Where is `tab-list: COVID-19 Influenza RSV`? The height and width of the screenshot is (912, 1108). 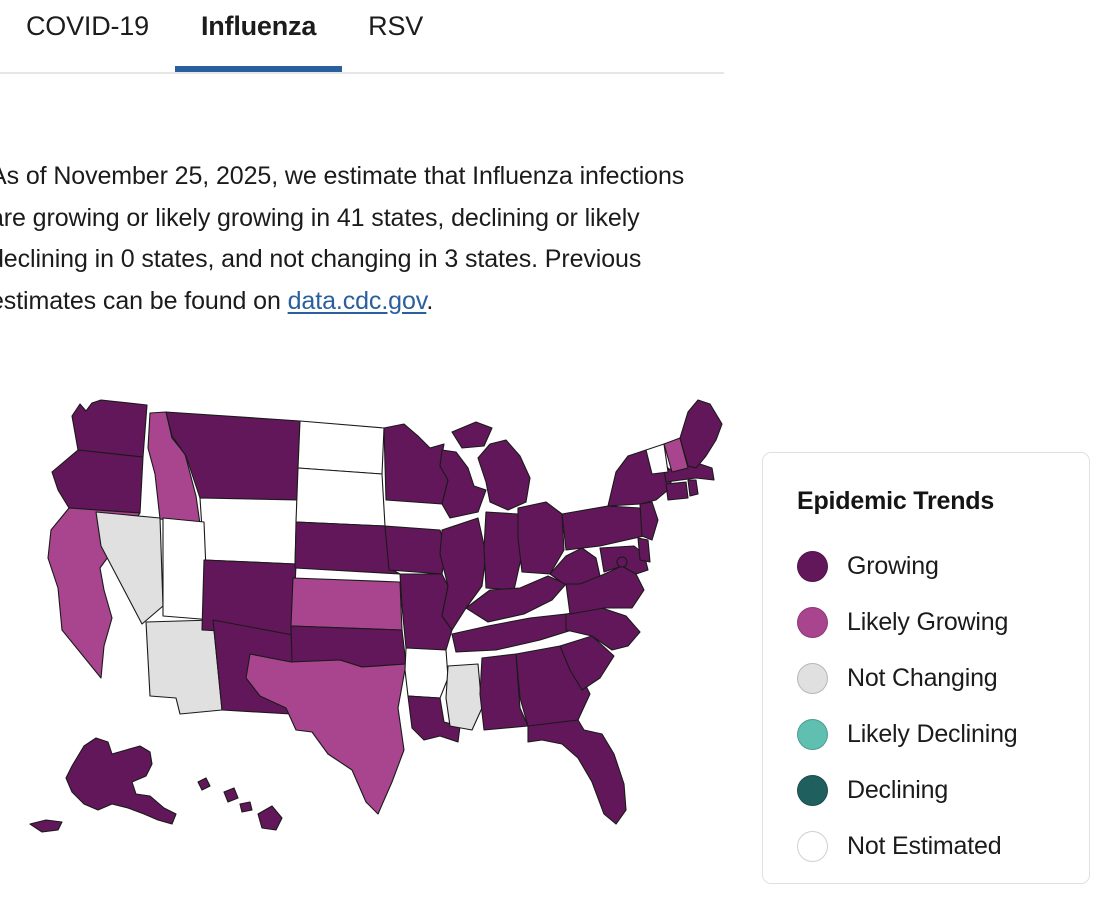 tab-list: COVID-19 Influenza RSV is located at coordinates (224, 36).